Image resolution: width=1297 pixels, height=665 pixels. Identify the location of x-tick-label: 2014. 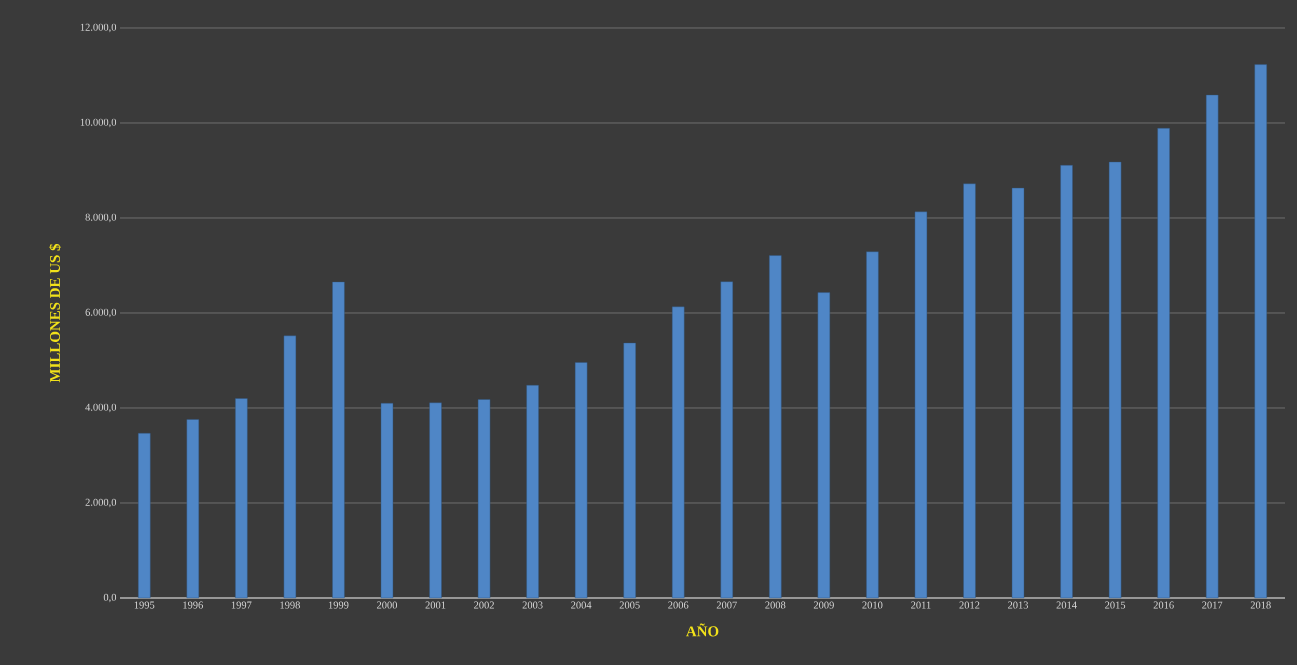
(1066, 605).